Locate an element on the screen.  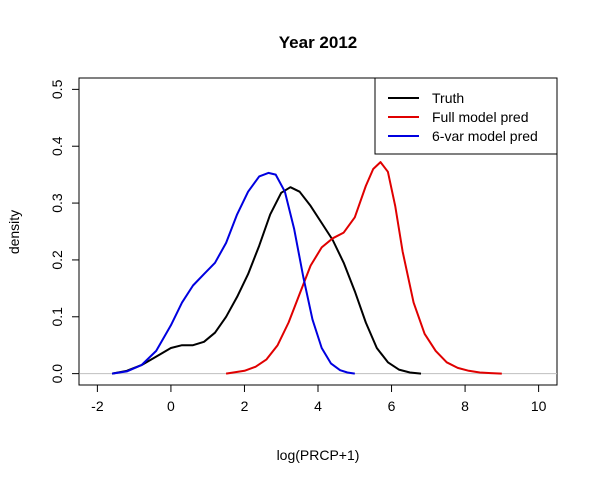
x-axis: -2 0 2 4 6 8 10 is located at coordinates (318, 399).